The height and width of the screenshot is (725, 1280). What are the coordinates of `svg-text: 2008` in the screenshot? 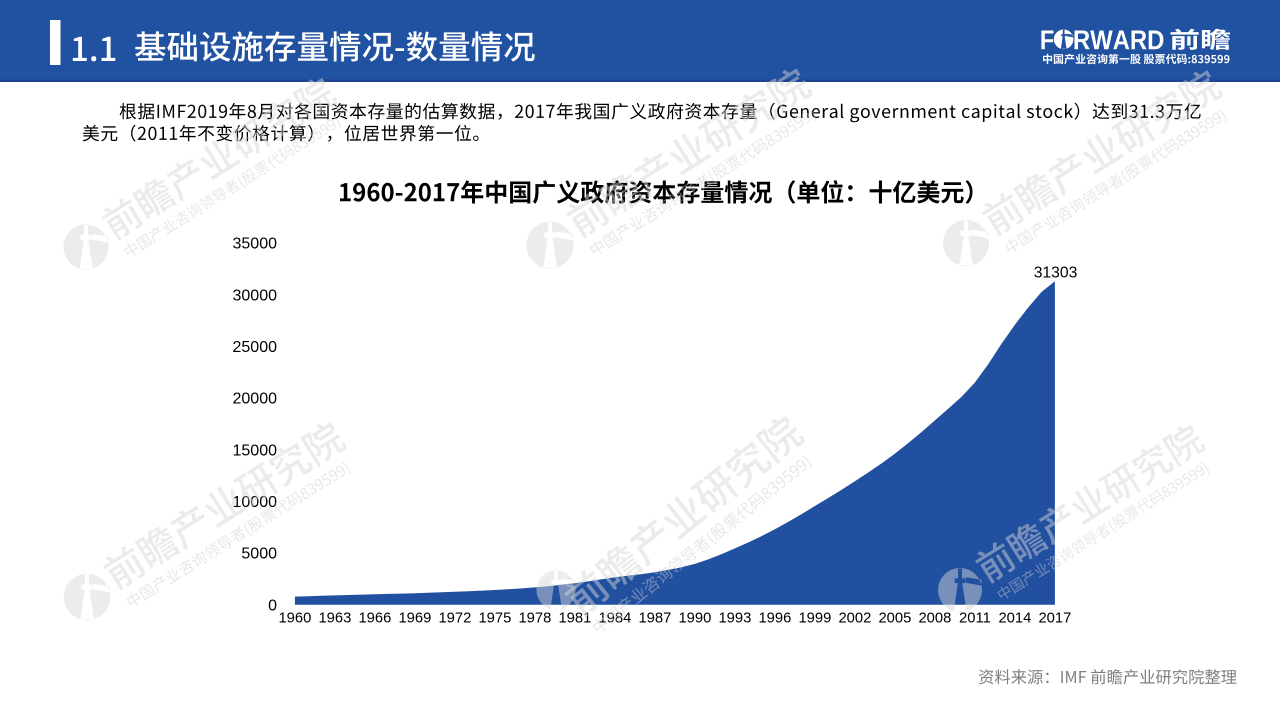 It's located at (934, 619).